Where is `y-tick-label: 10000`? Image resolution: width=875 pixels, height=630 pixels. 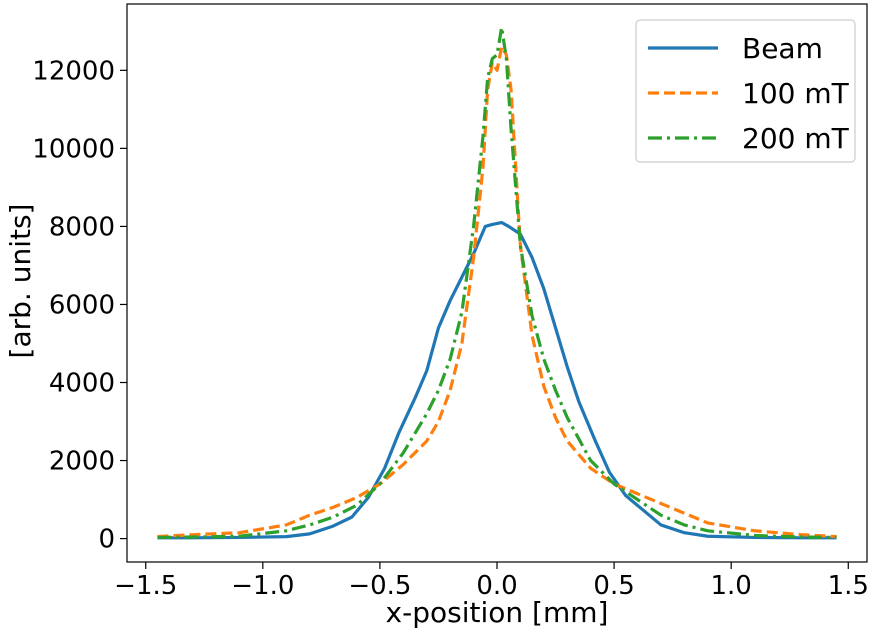
y-tick-label: 10000 is located at coordinates (73, 149).